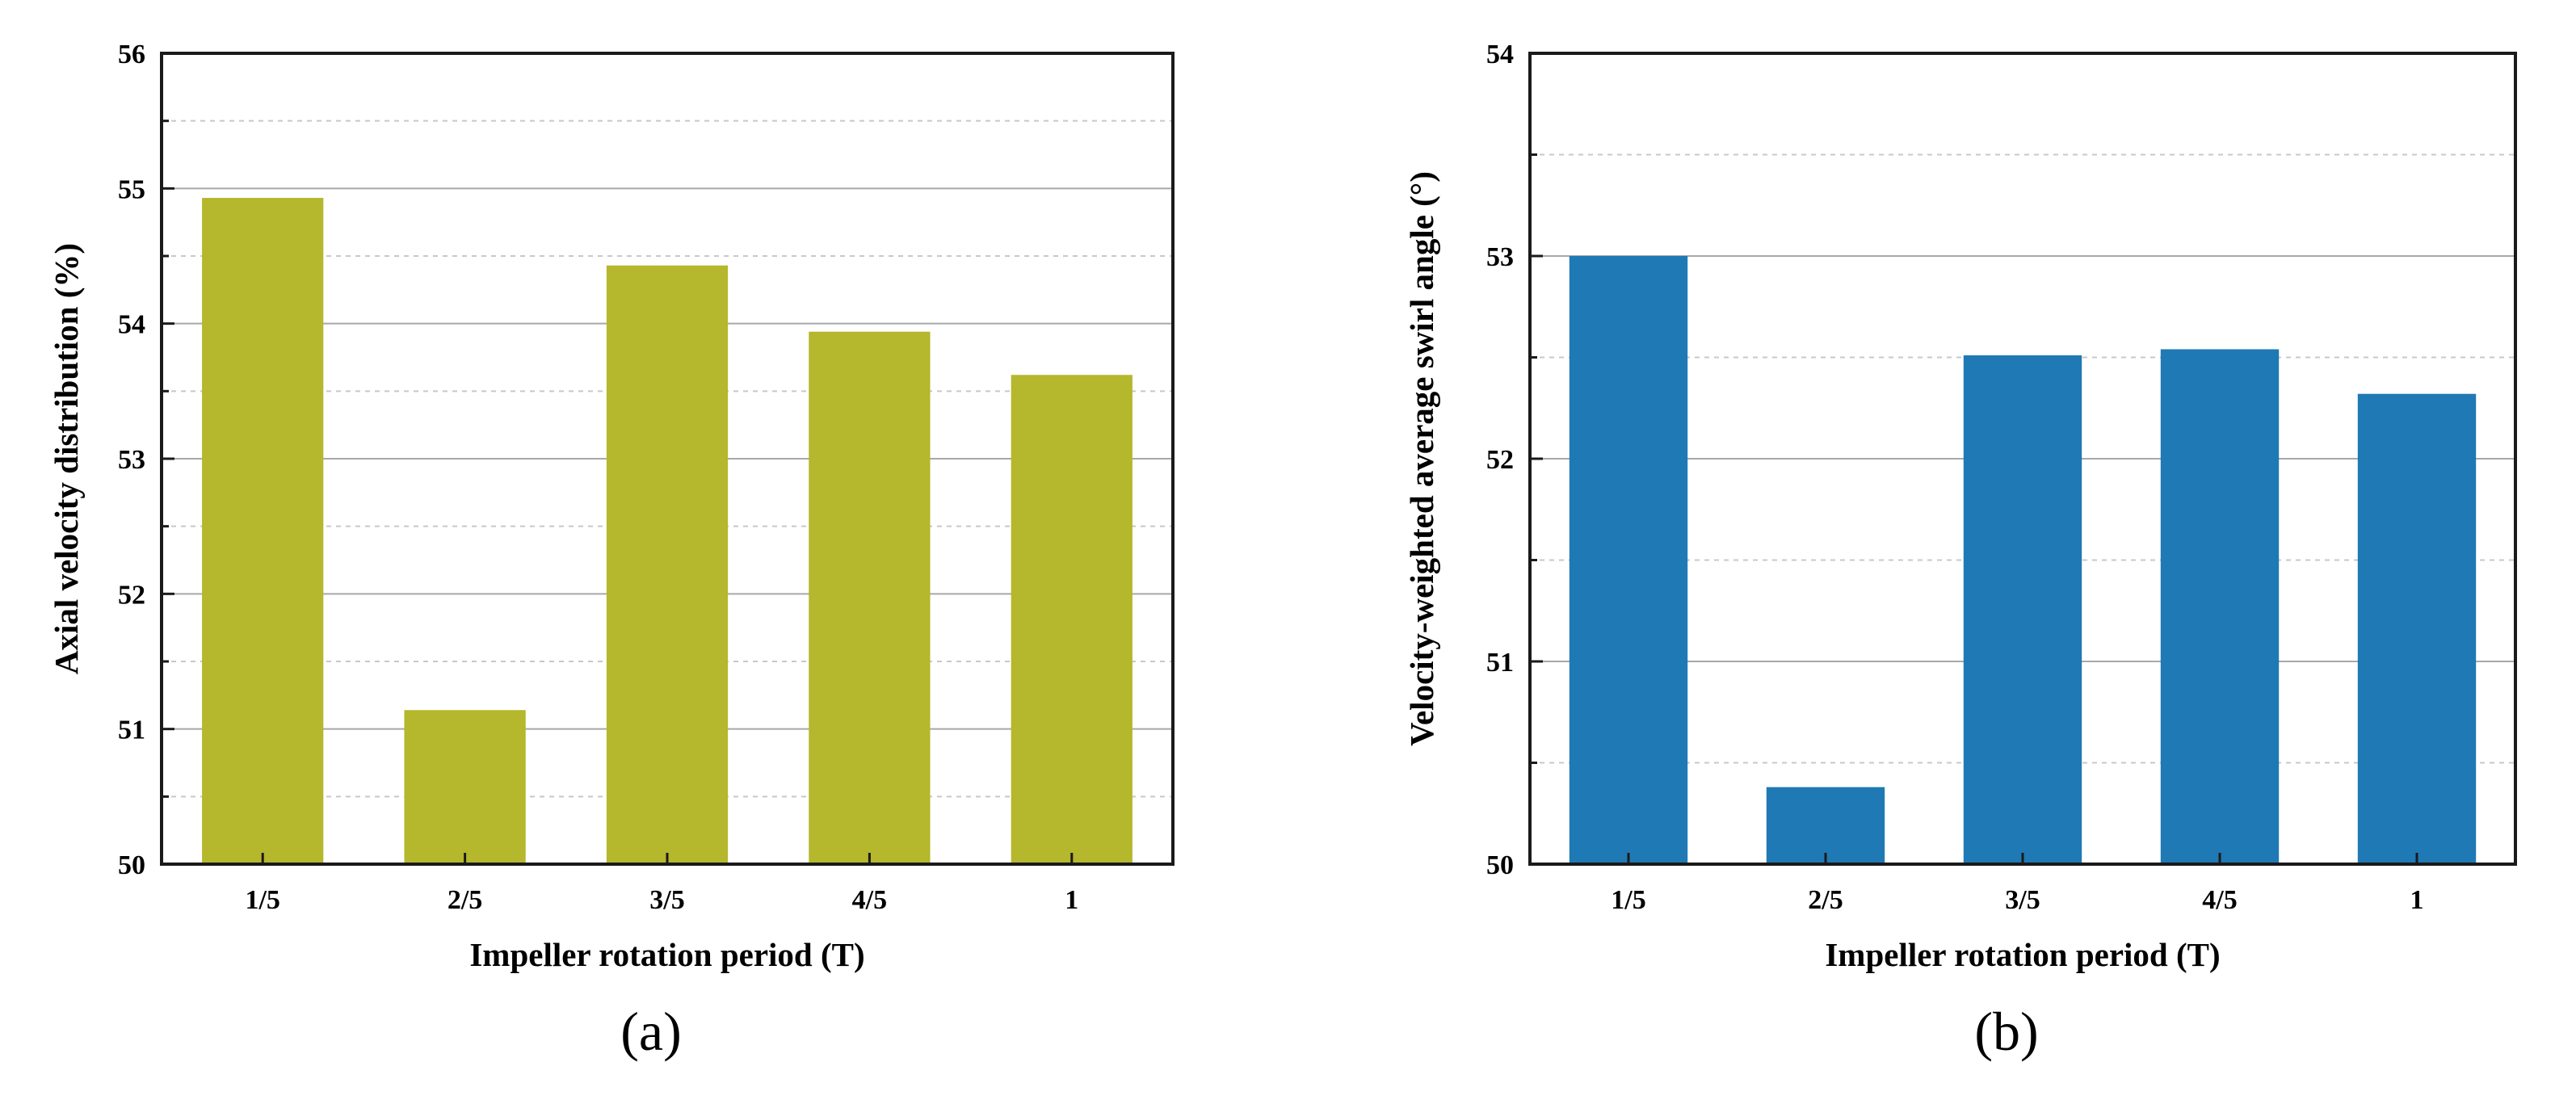  Describe the element at coordinates (131, 54) in the screenshot. I see `y-tick-label: 56` at that location.